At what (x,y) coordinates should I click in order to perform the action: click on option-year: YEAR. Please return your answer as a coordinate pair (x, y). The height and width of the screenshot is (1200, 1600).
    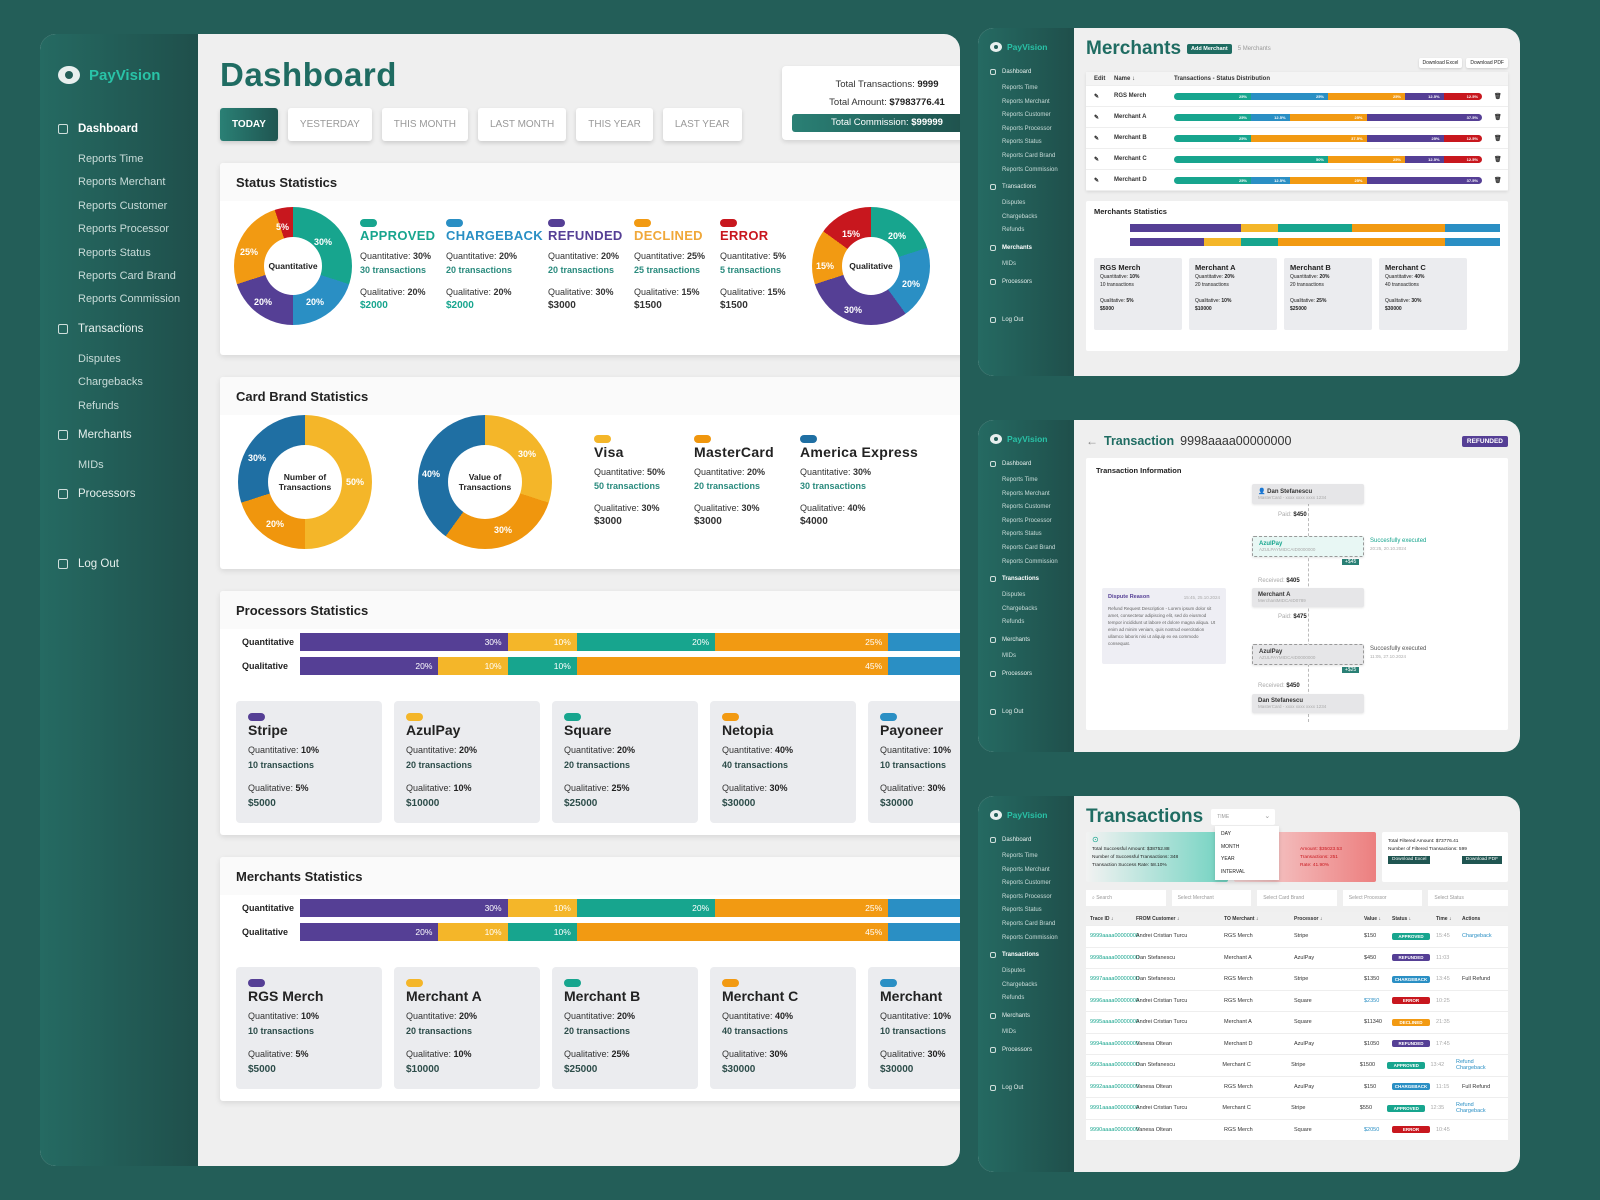
    Looking at the image, I should click on (1228, 859).